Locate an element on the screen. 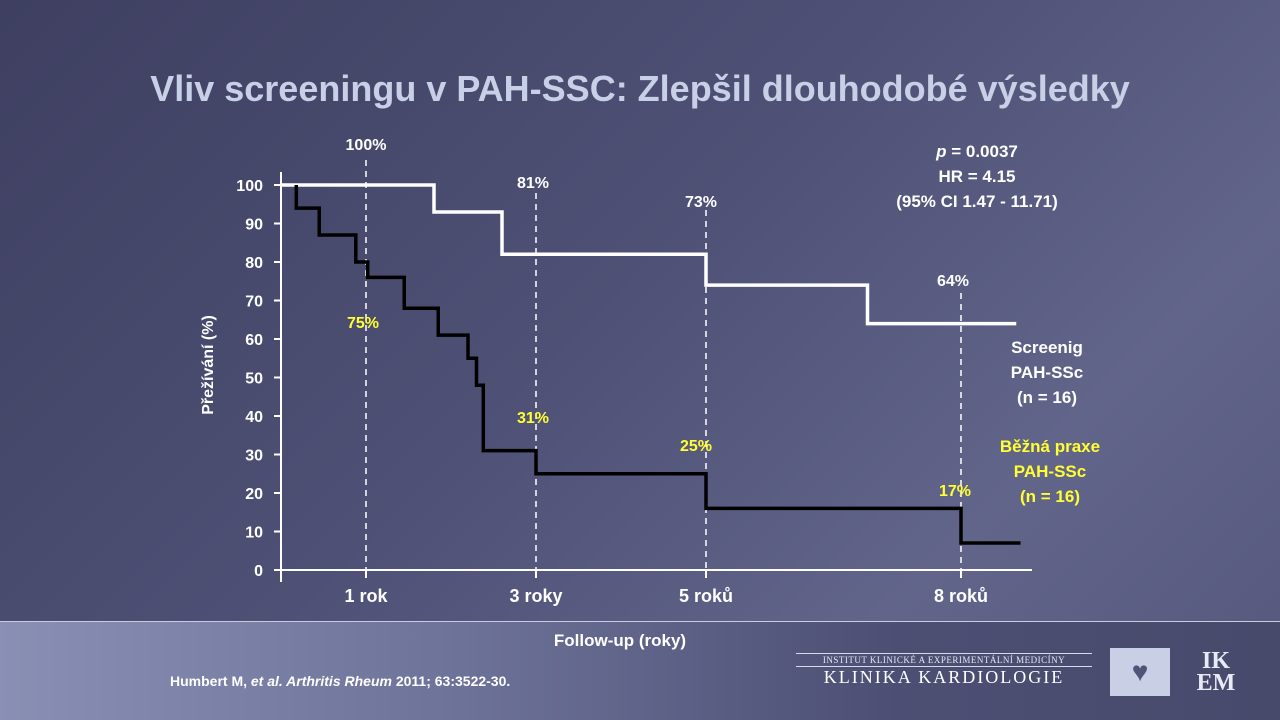 This screenshot has width=1280, height=720. practice-legend-line: Běžná praxe is located at coordinates (1050, 446).